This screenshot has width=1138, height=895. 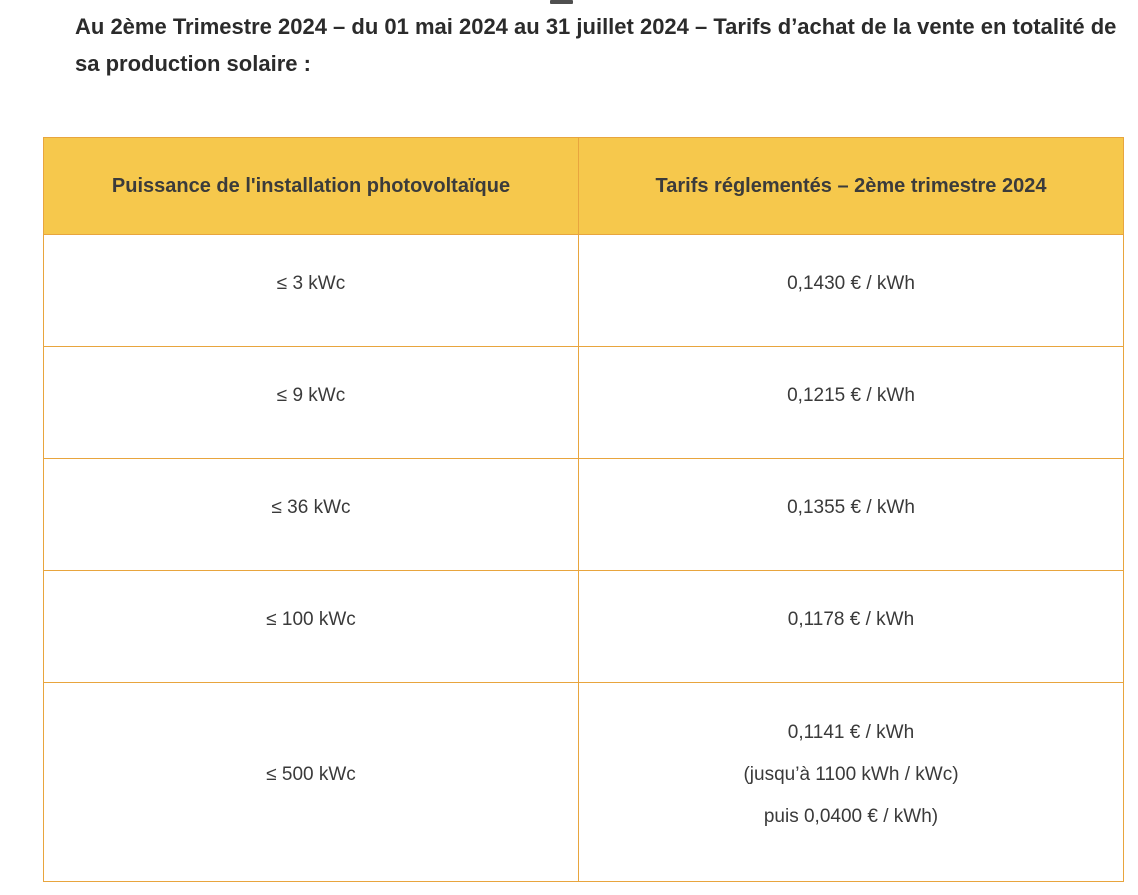 I want to click on table-row: ≤ 36 kWc 0,1355 € / kWh, so click(x=583, y=514).